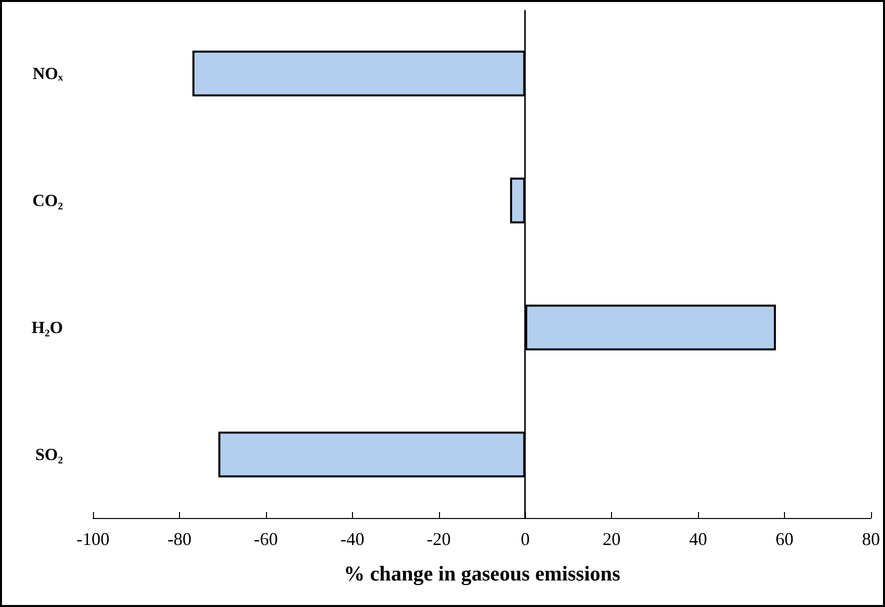 The width and height of the screenshot is (885, 607). I want to click on x-tick-label: 80, so click(871, 539).